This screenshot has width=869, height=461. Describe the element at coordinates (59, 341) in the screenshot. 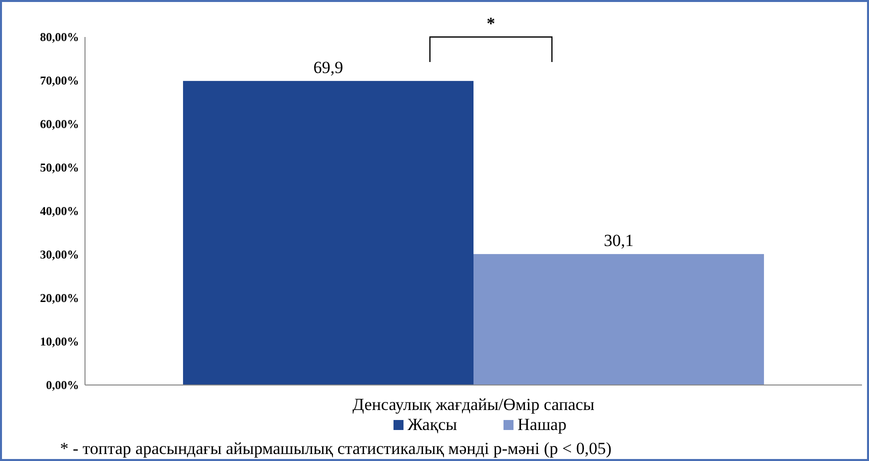

I see `y-tick-label: 10,00%` at that location.